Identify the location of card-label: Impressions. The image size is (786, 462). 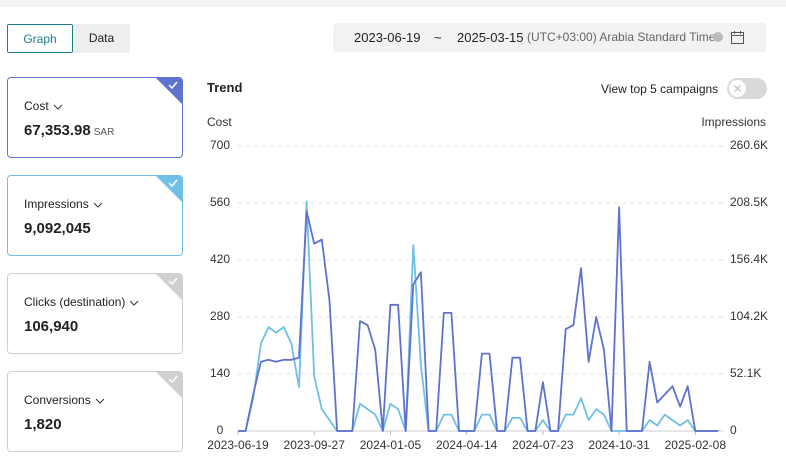
(63, 204).